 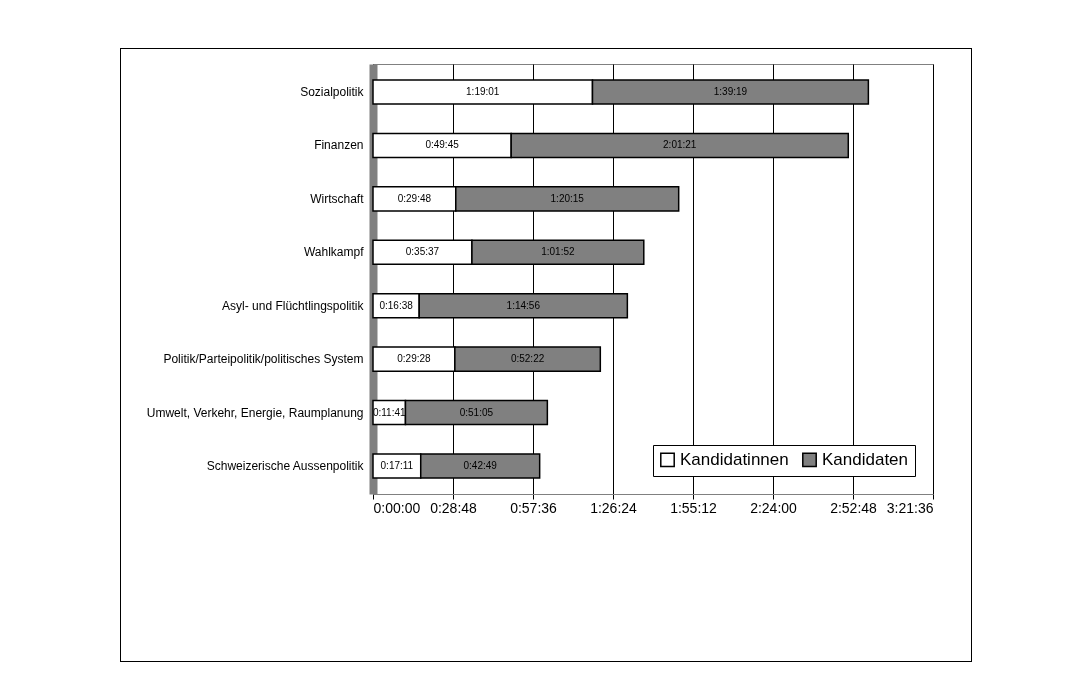 What do you see at coordinates (680, 145) in the screenshot?
I see `data-label: 2:01:21` at bounding box center [680, 145].